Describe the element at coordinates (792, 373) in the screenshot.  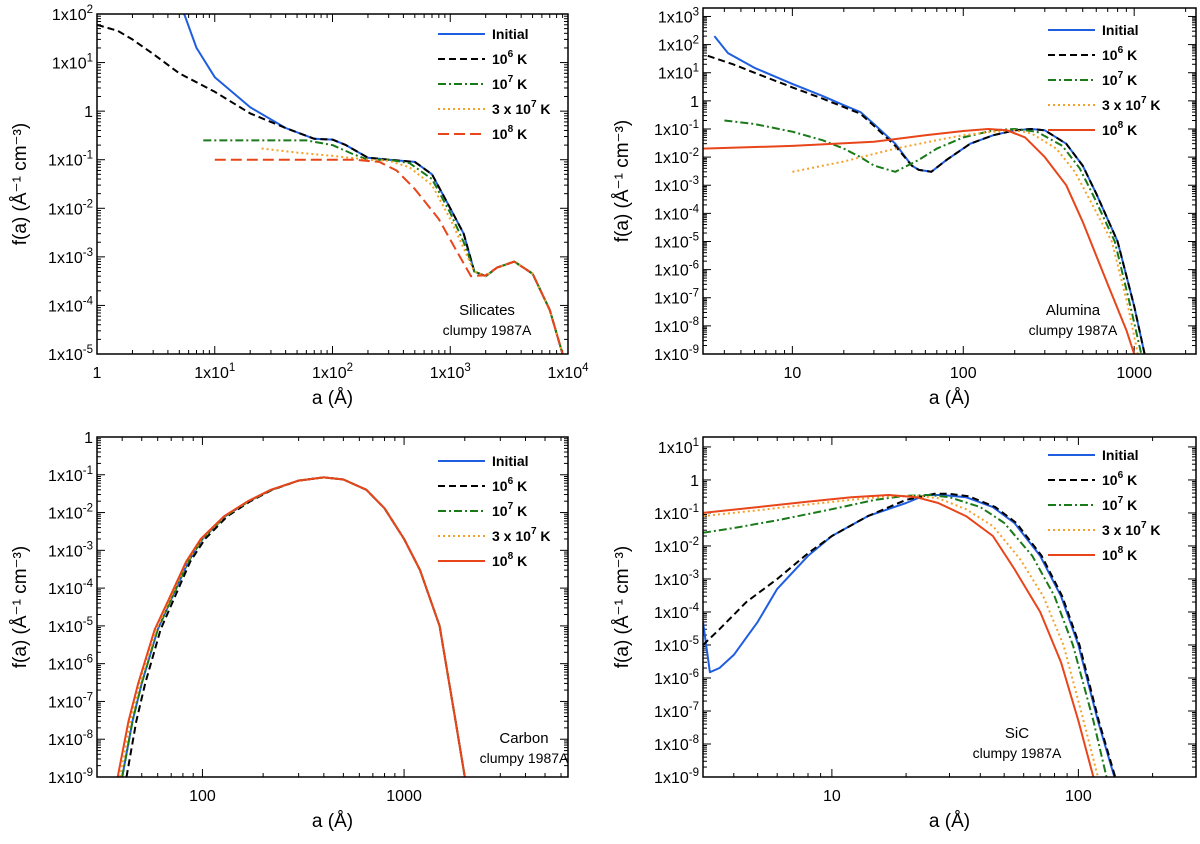
I see `x-tick-label: 10` at that location.